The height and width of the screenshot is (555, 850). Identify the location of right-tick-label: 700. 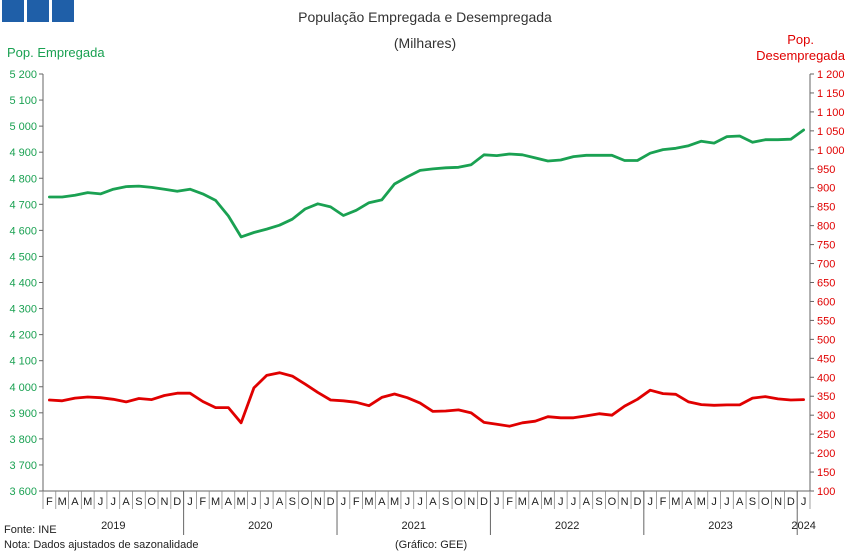
(826, 265).